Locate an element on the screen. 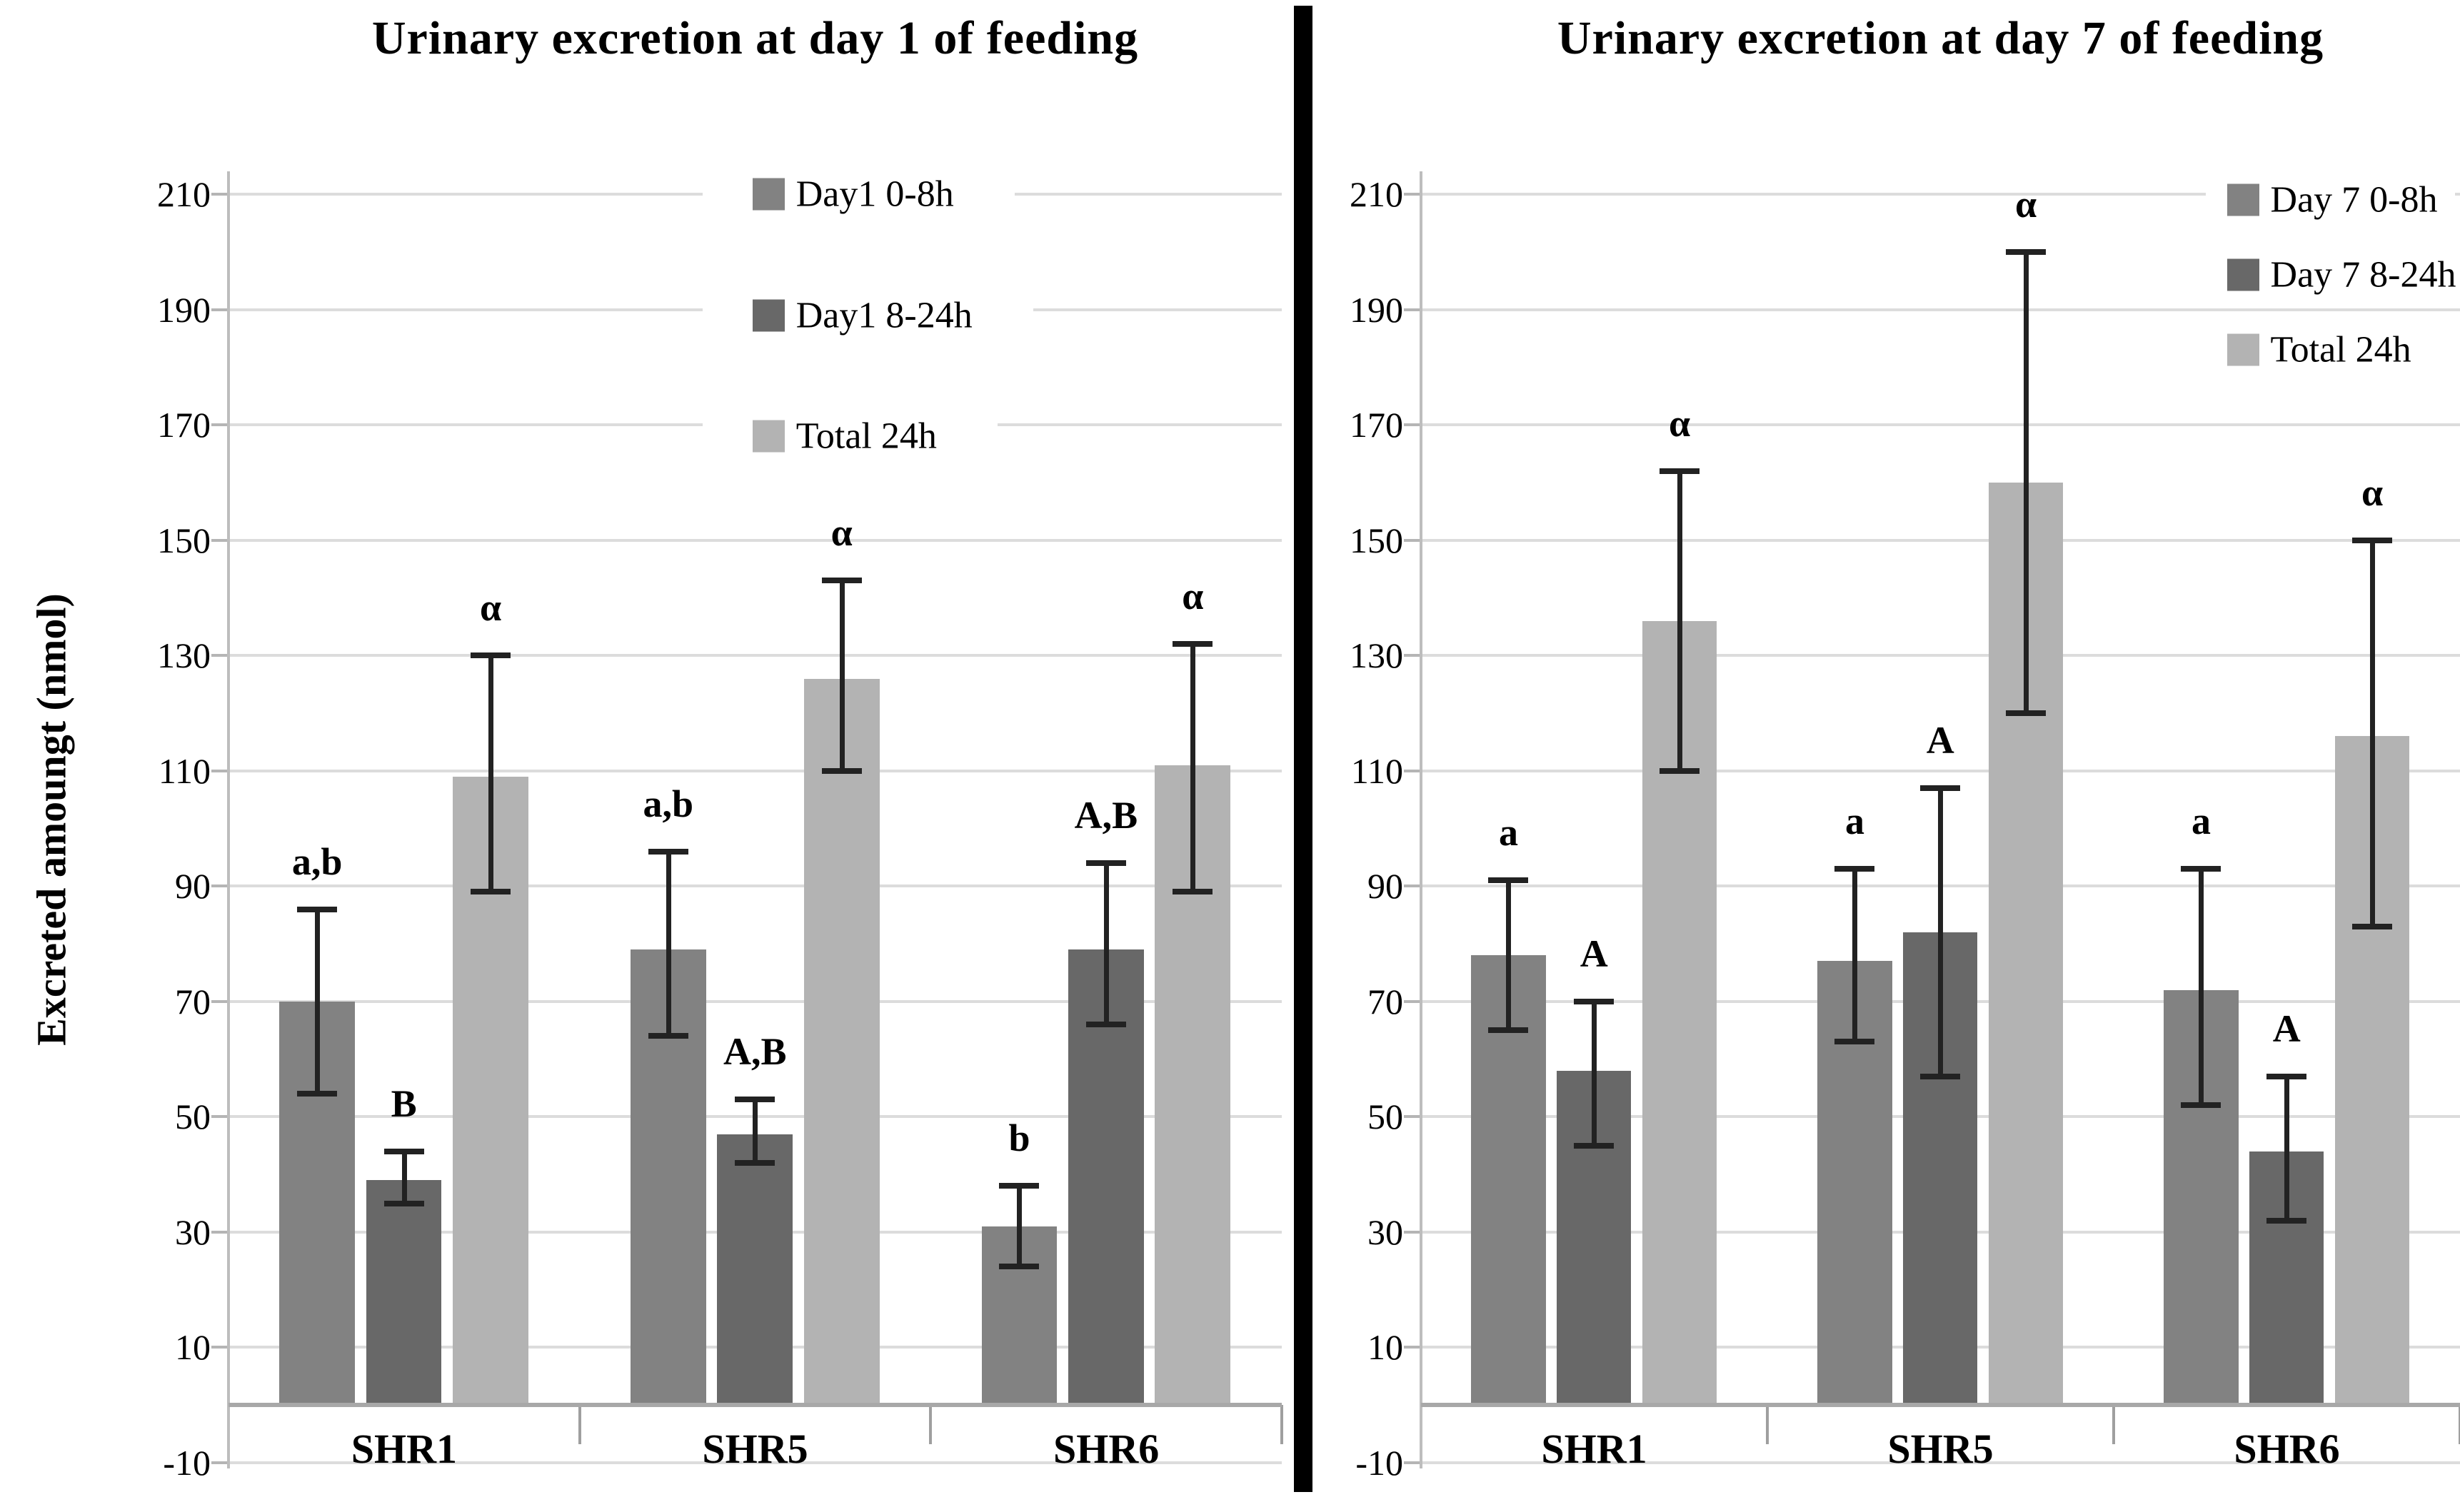  bar-SHR5-series2 is located at coordinates (755, 1270).